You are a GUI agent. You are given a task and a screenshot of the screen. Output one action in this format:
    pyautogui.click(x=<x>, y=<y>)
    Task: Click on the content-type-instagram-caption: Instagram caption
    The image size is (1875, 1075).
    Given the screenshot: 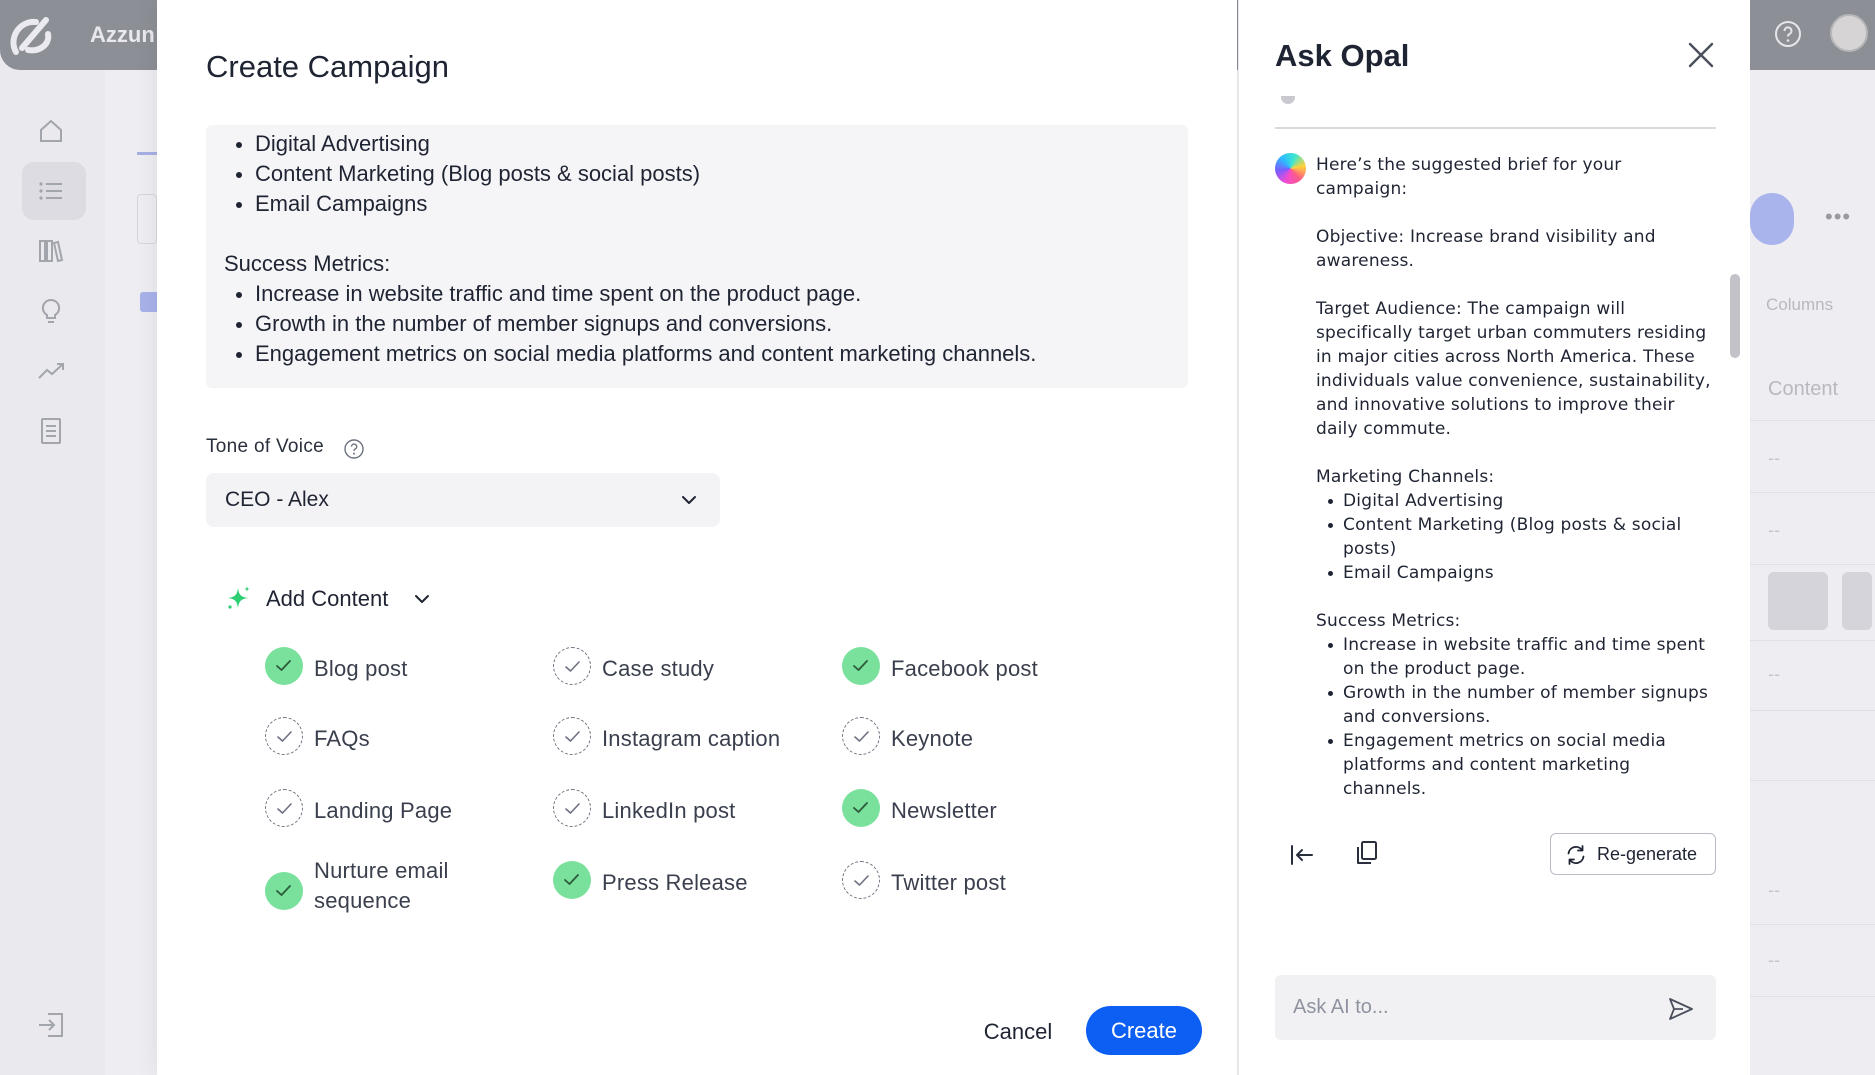 What is the action you would take?
    pyautogui.click(x=673, y=737)
    